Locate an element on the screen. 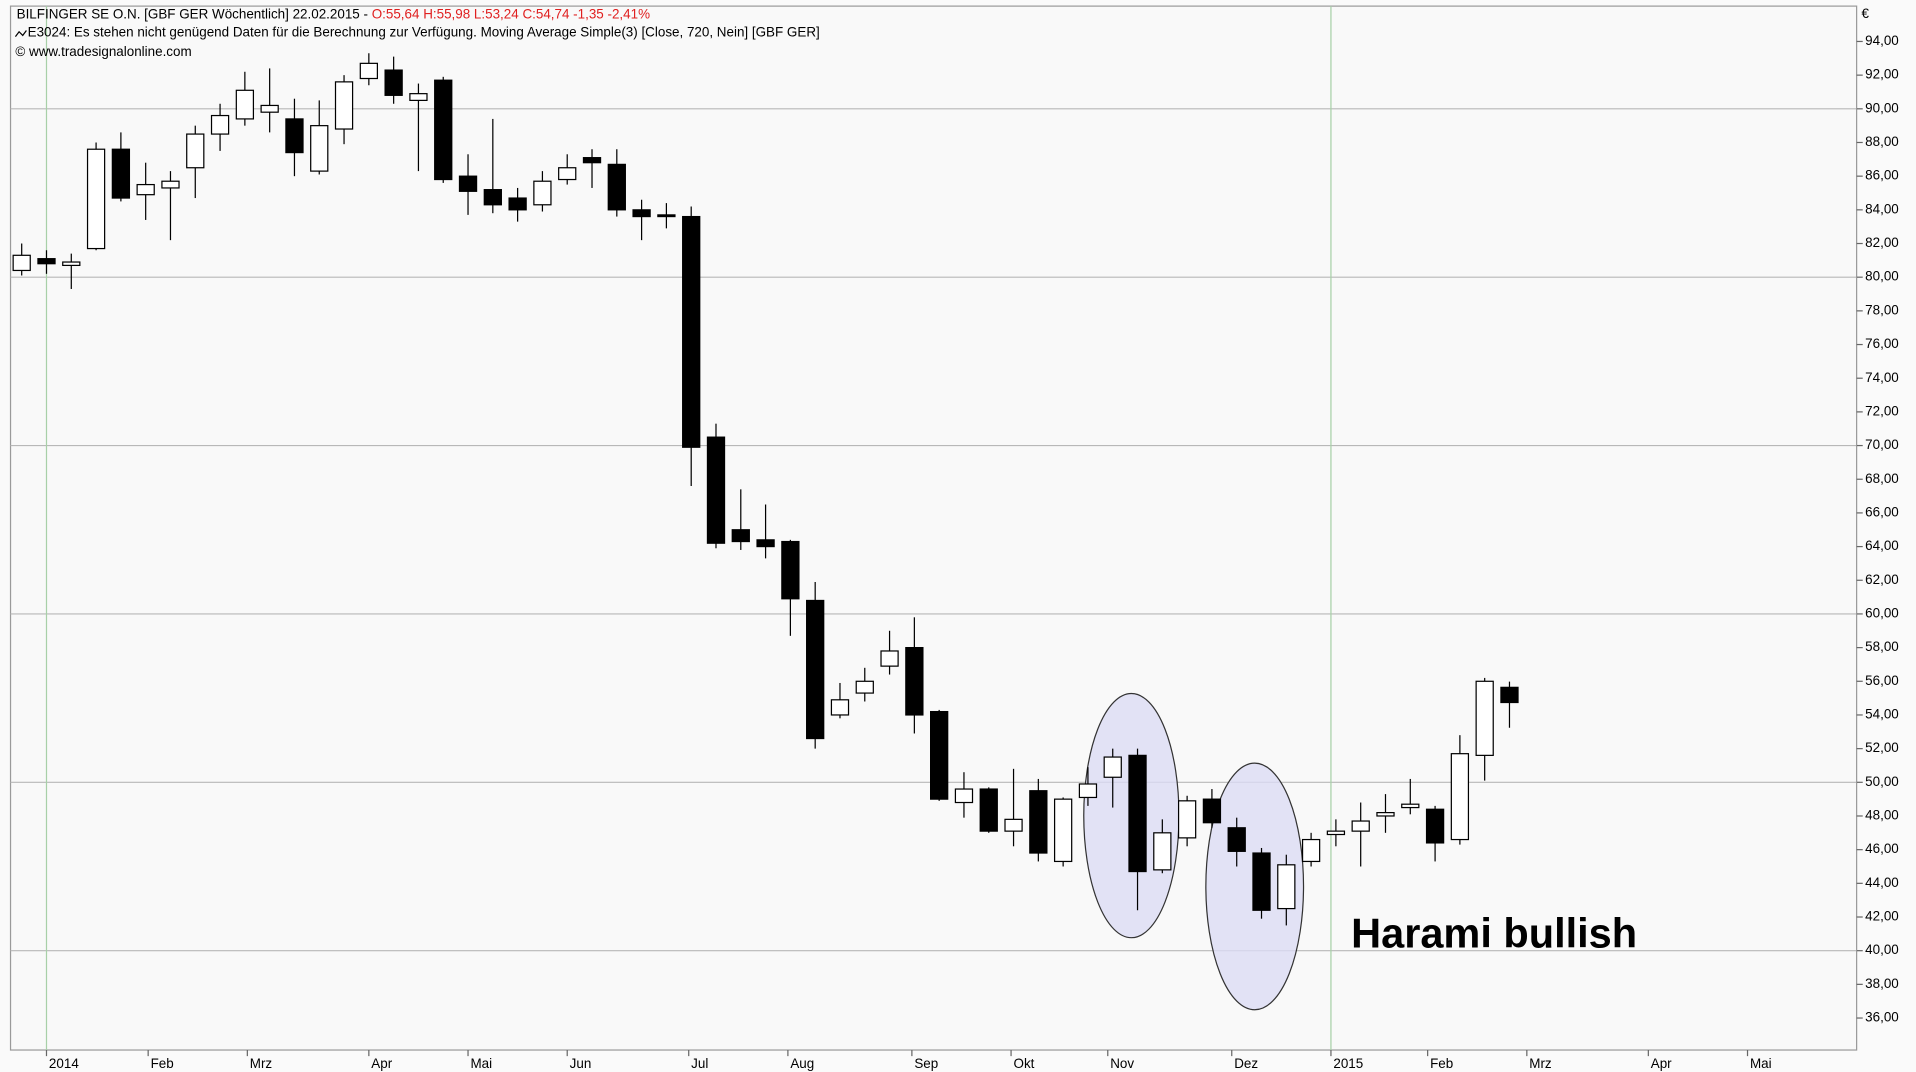  y-tick-label: 48,00 is located at coordinates (1882, 815).